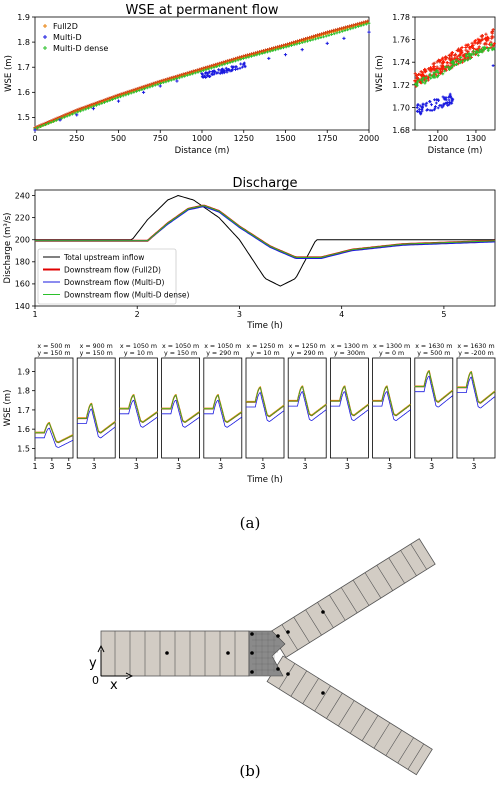 The height and width of the screenshot is (786, 500). Describe the element at coordinates (264, 353) in the screenshot. I see `probe-y-label: y = 10 m` at that location.